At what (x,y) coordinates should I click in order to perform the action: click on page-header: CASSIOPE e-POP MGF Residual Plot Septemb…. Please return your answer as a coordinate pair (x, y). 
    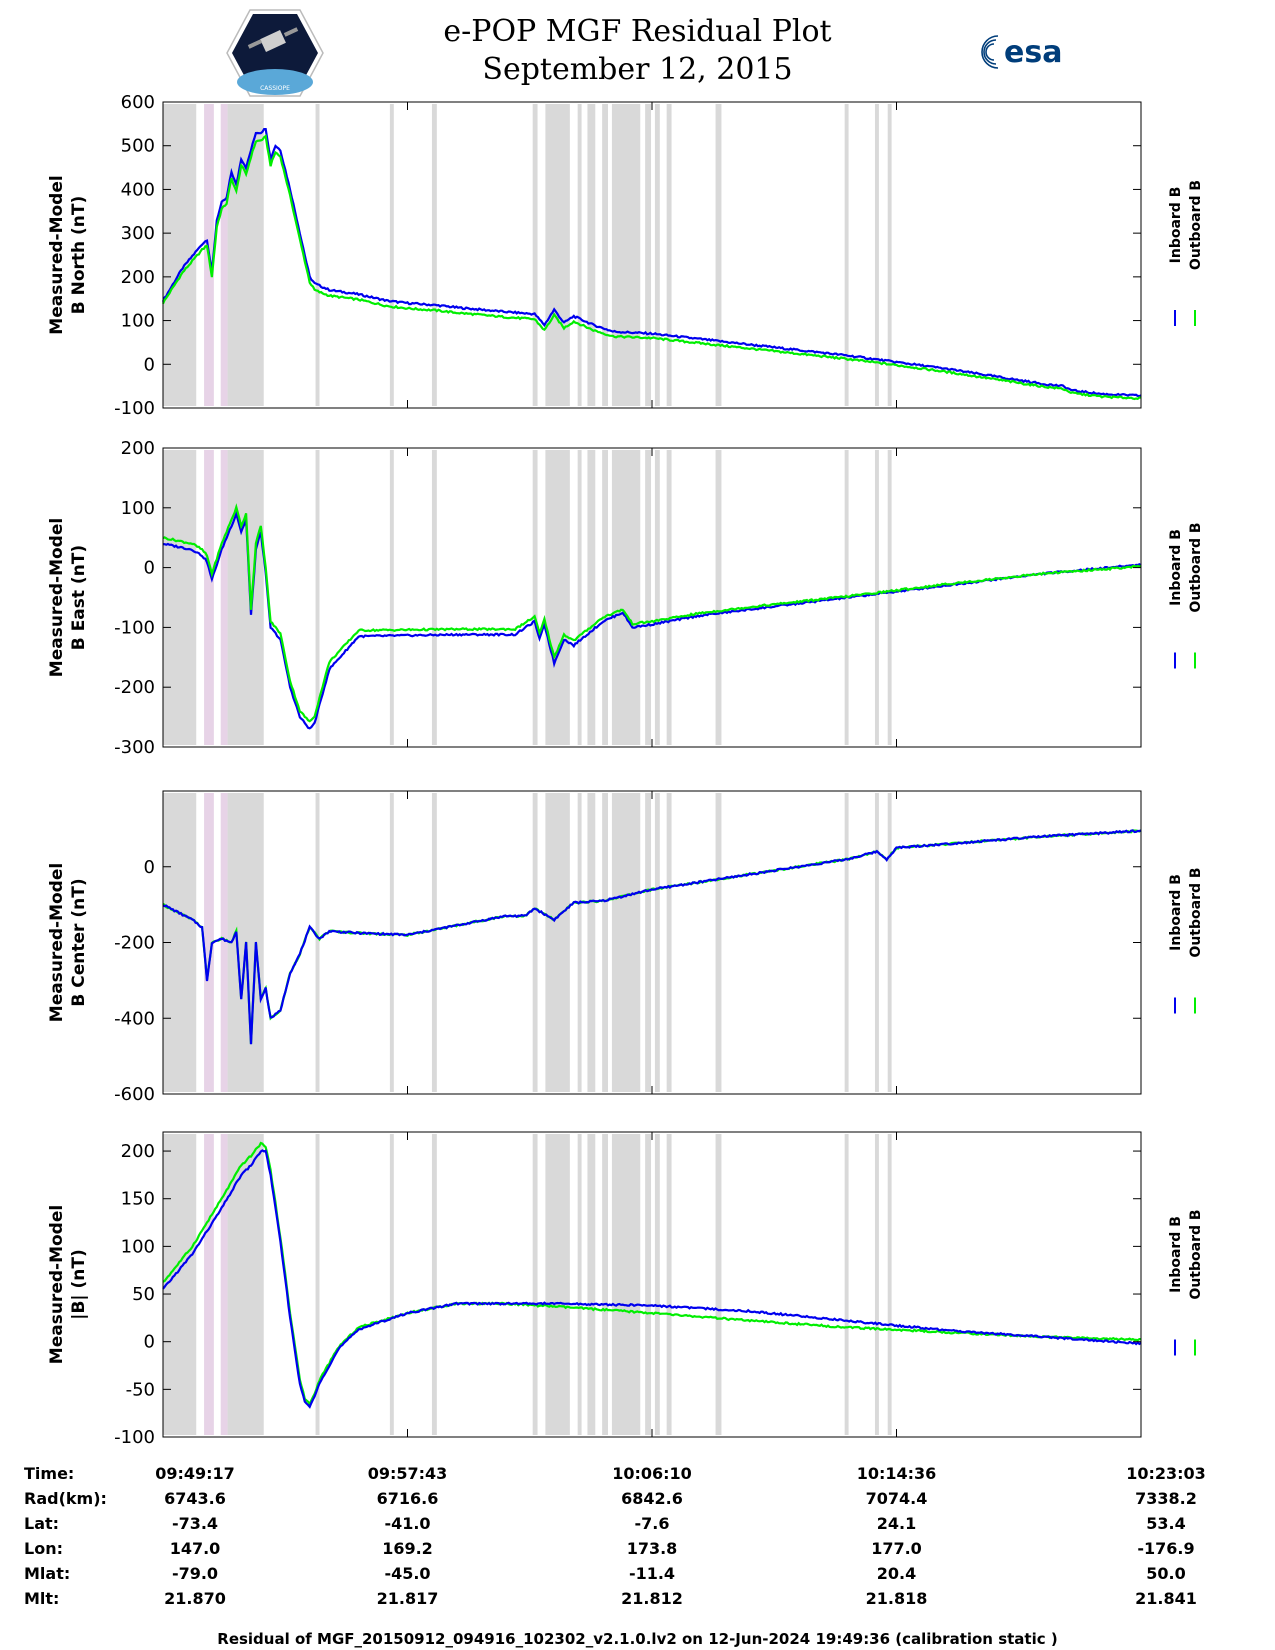
    Looking at the image, I should click on (637, 50).